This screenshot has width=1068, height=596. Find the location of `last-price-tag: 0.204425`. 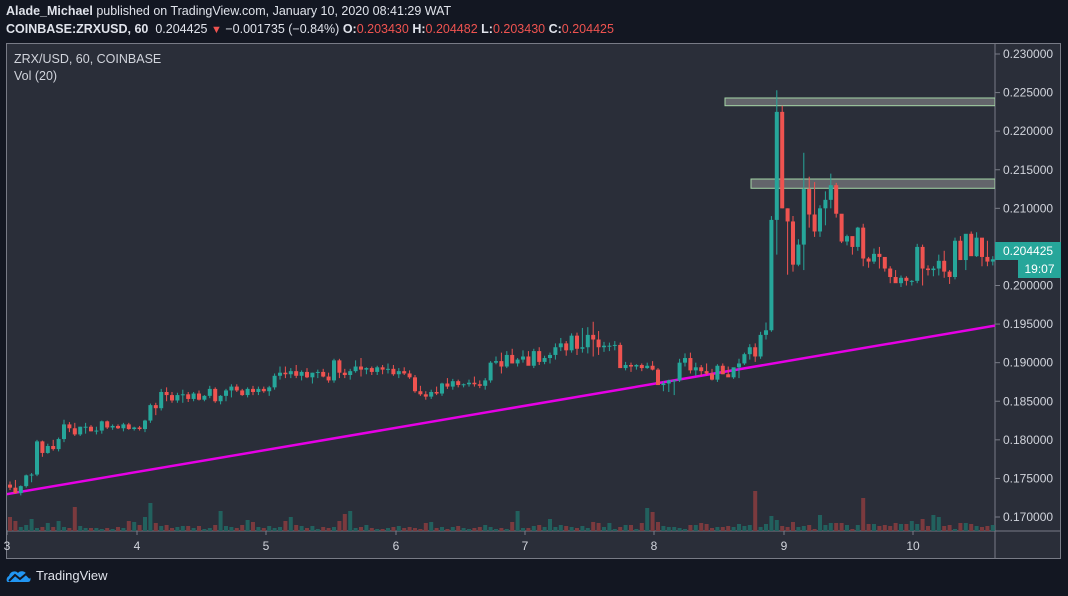

last-price-tag: 0.204425 is located at coordinates (1028, 251).